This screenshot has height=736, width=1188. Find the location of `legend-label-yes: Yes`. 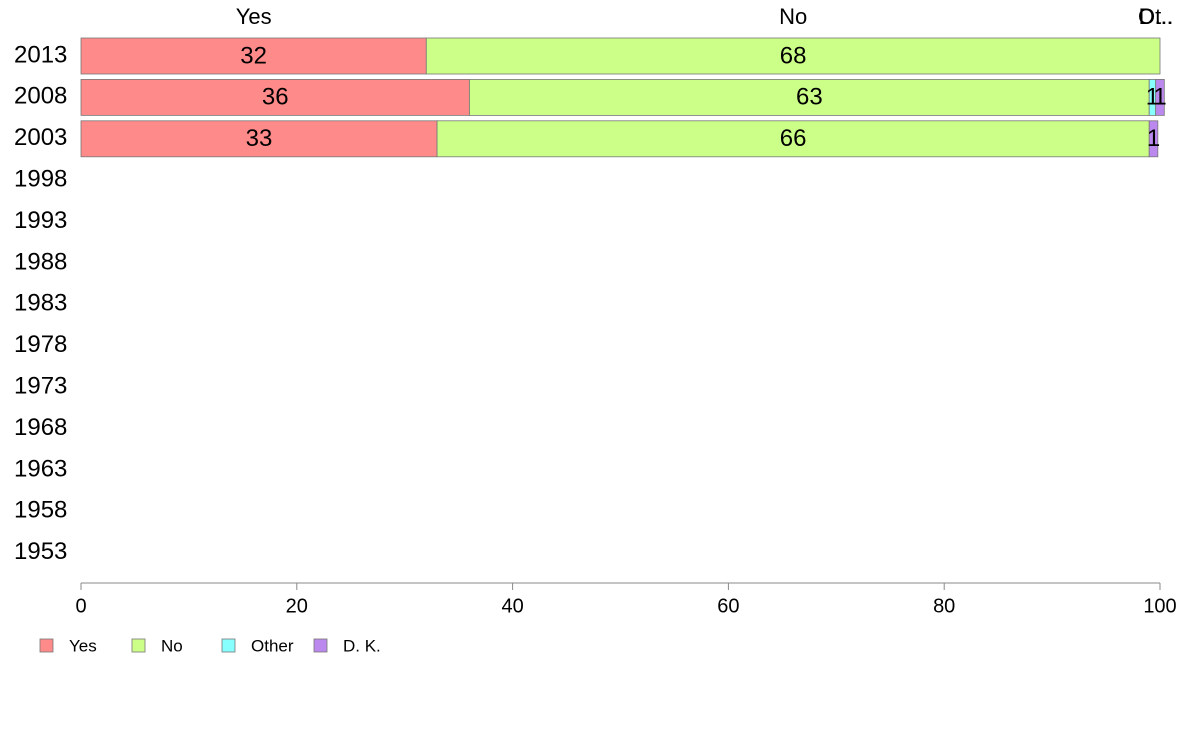

legend-label-yes: Yes is located at coordinates (83, 645).